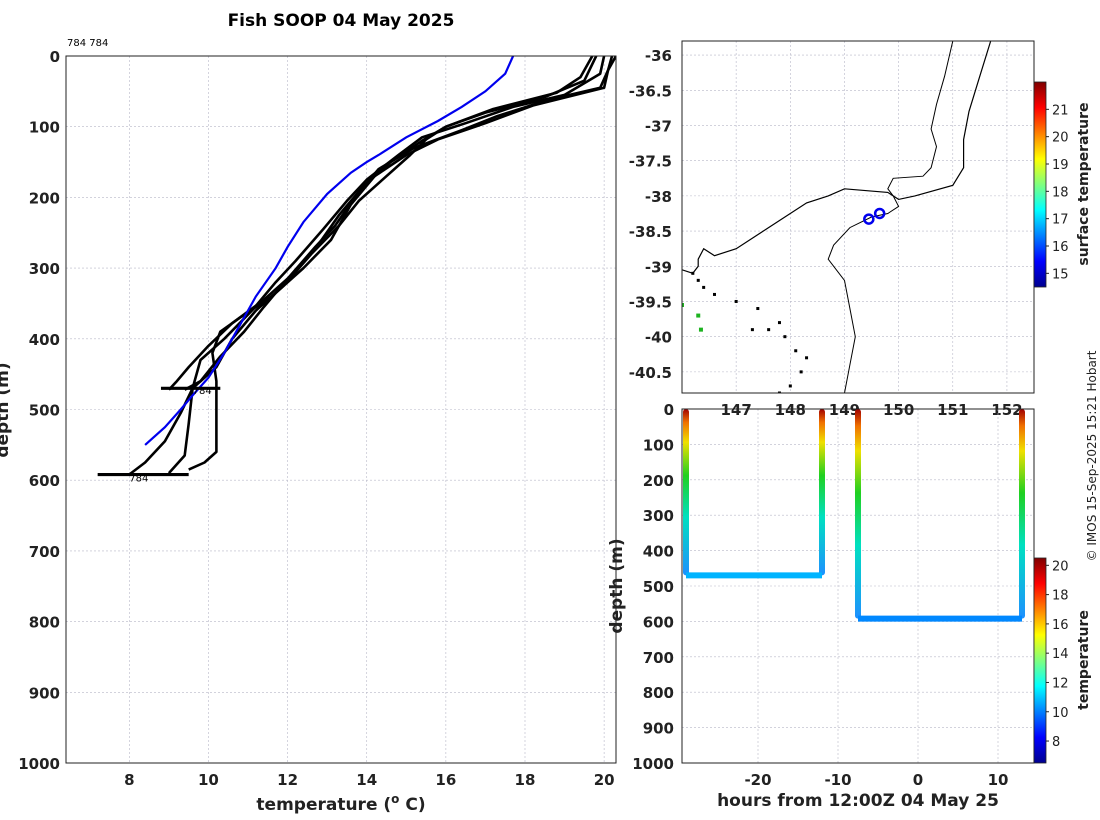 Image resolution: width=1100 pixels, height=820 pixels. Describe the element at coordinates (39, 764) in the screenshot. I see `y-tick-label: 1000` at that location.